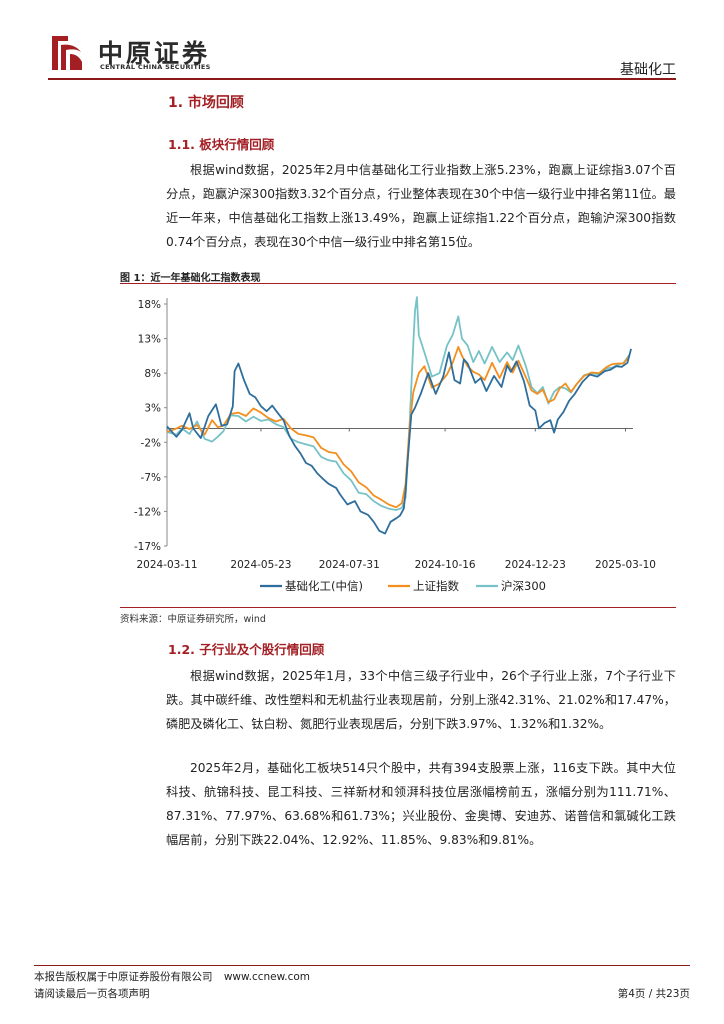 The image size is (724, 1024). Describe the element at coordinates (523, 586) in the screenshot. I see `legend-label-csi300: 沪深300` at that location.